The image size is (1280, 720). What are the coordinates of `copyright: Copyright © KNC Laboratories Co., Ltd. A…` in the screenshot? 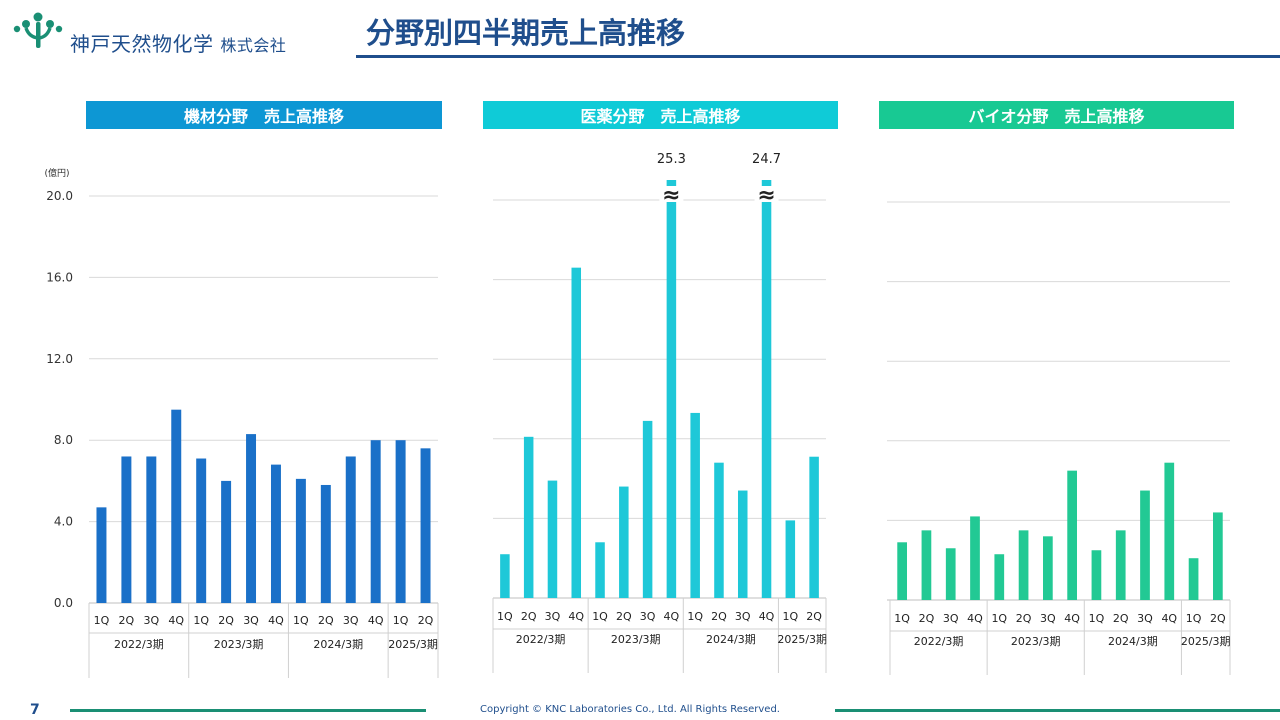 It's located at (630, 709).